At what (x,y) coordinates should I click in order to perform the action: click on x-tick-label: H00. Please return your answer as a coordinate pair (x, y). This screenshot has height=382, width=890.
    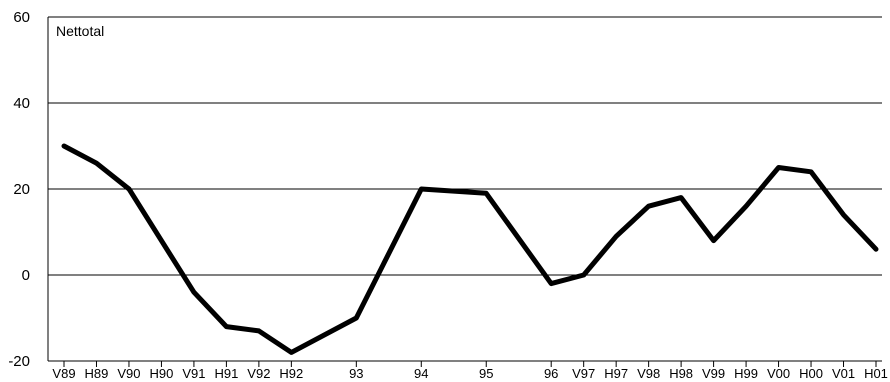
    Looking at the image, I should click on (811, 373).